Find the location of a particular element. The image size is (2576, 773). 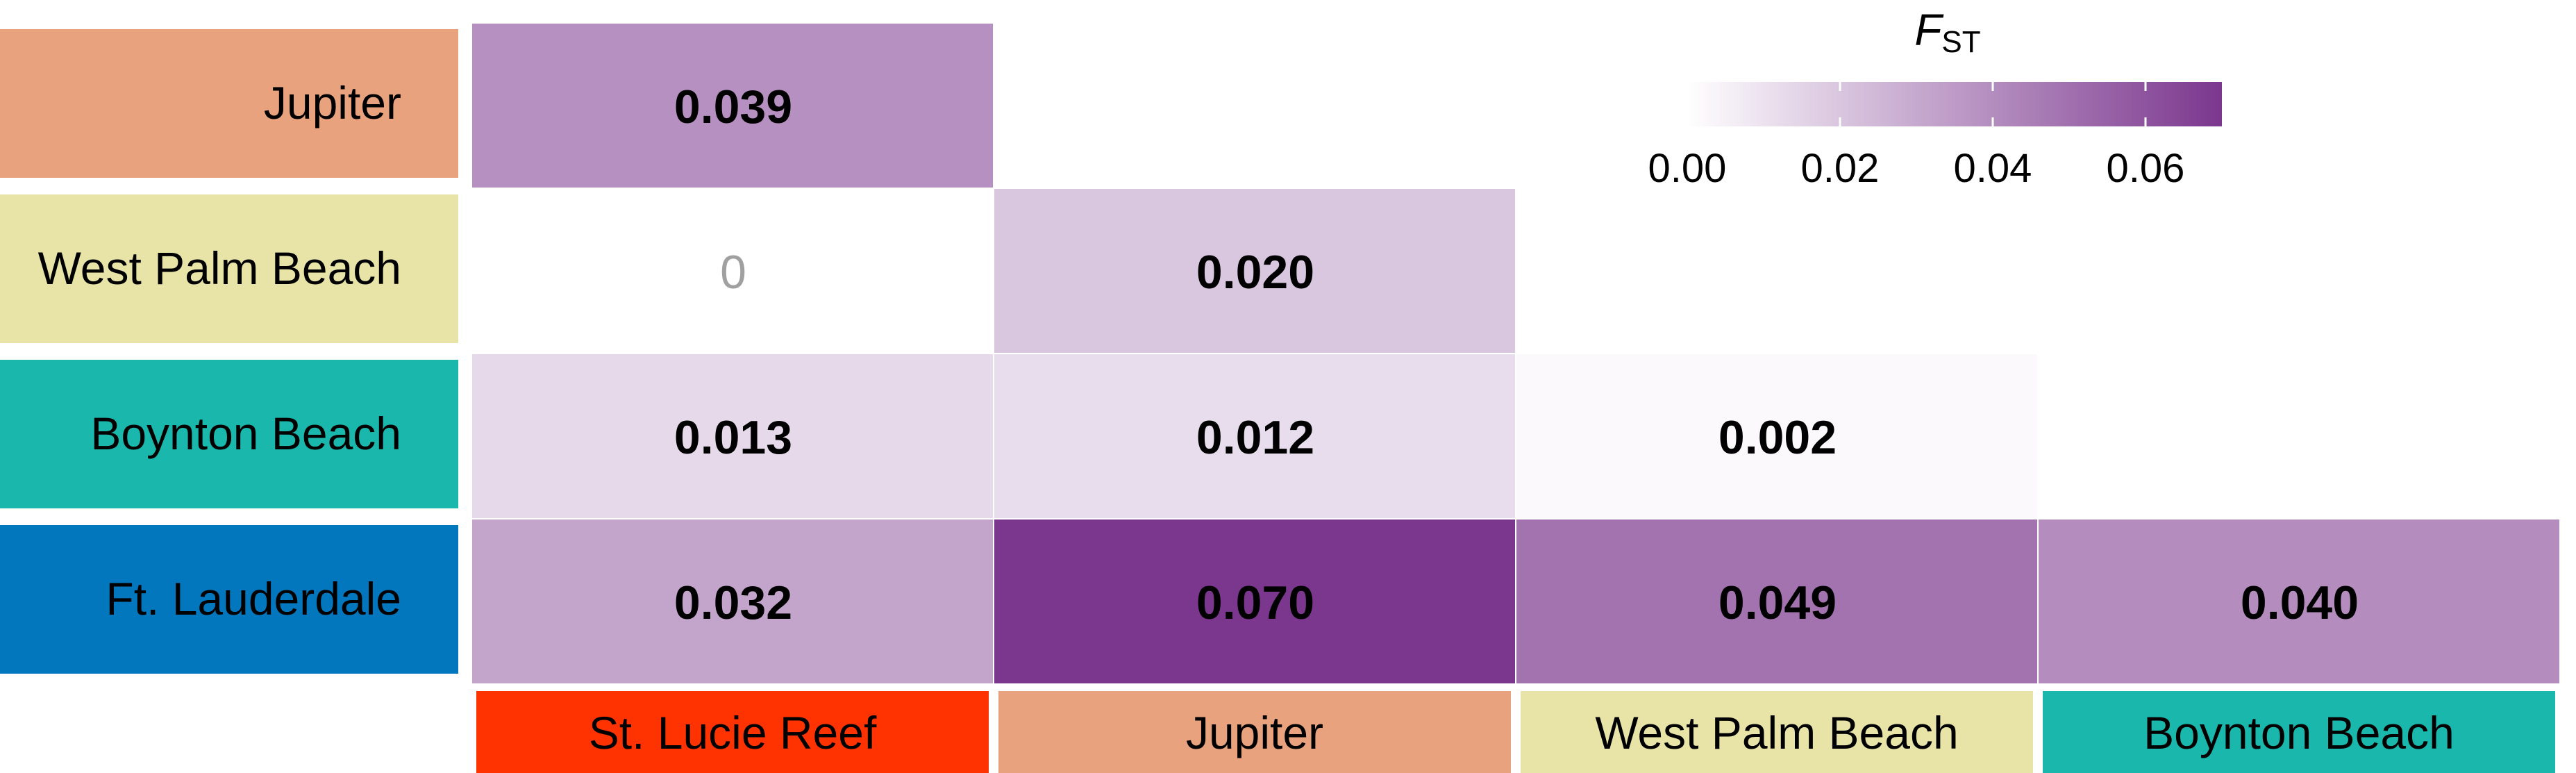

row-label-text: Ft. Lauderdale is located at coordinates (253, 598).